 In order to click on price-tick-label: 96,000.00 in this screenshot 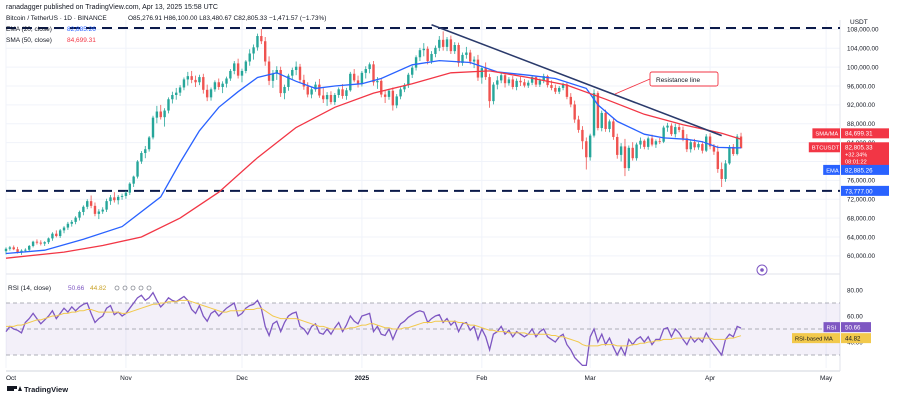, I will do `click(861, 86)`.